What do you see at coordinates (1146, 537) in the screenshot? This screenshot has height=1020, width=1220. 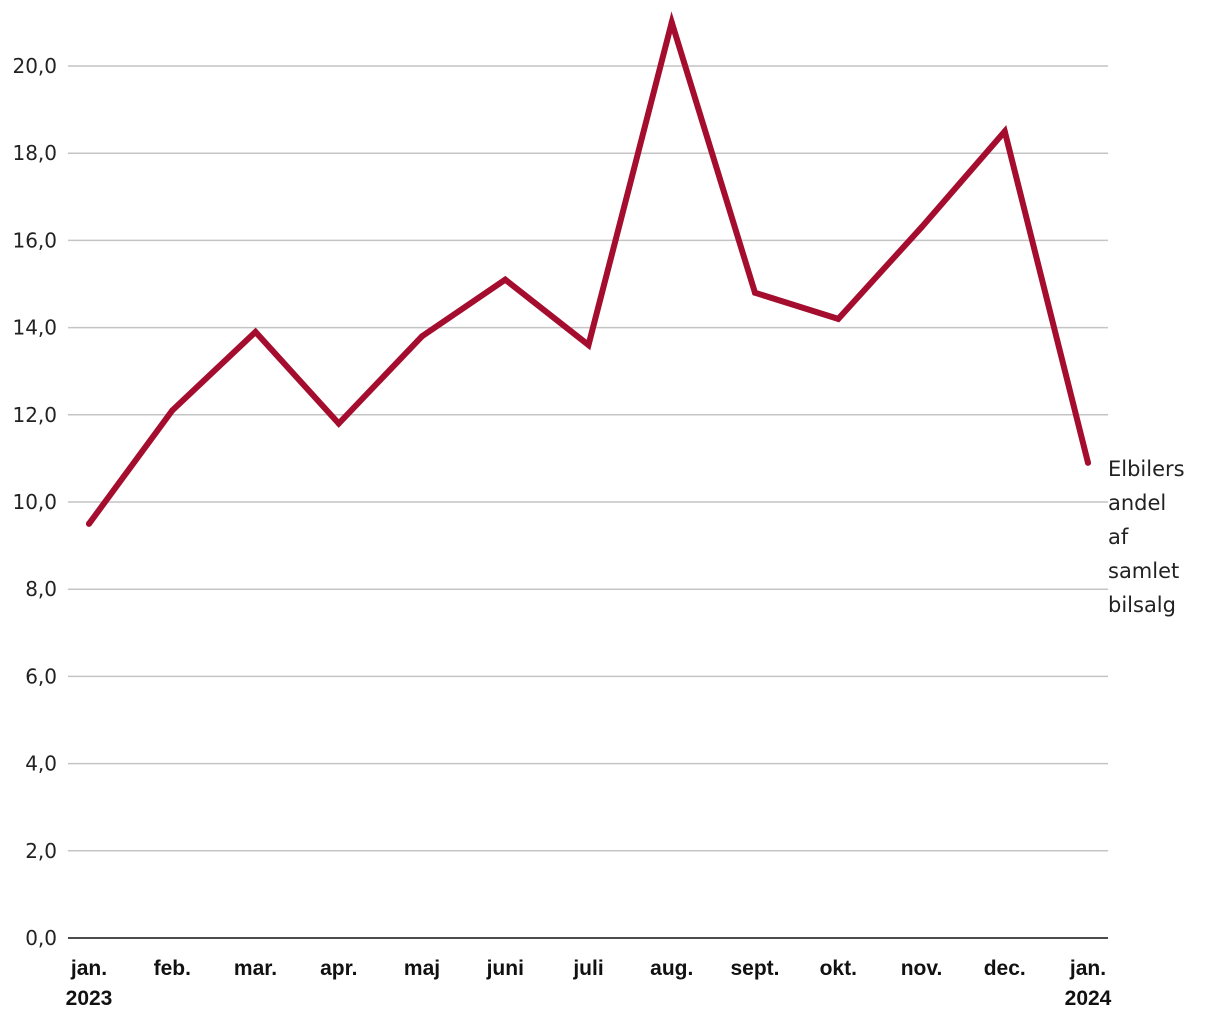 I see `series-label: Elbilers andel af samlet bilsalg` at bounding box center [1146, 537].